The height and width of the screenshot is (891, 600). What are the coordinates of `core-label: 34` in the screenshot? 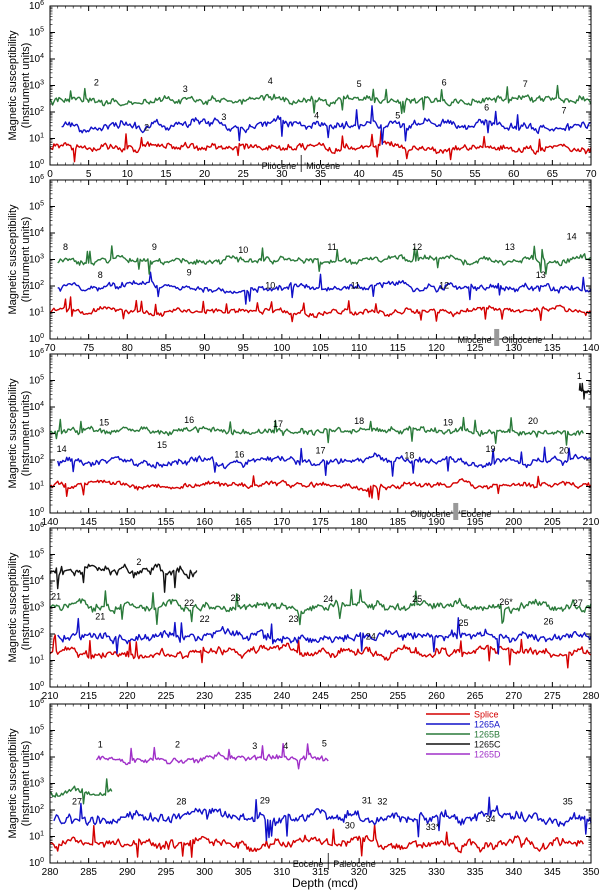 It's located at (491, 819).